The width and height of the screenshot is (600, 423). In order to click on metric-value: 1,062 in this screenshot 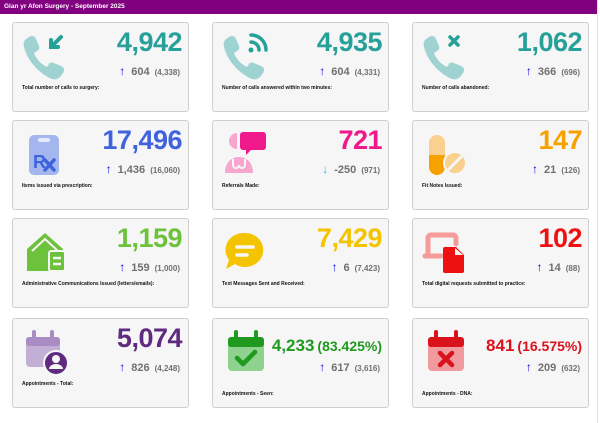, I will do `click(549, 42)`.